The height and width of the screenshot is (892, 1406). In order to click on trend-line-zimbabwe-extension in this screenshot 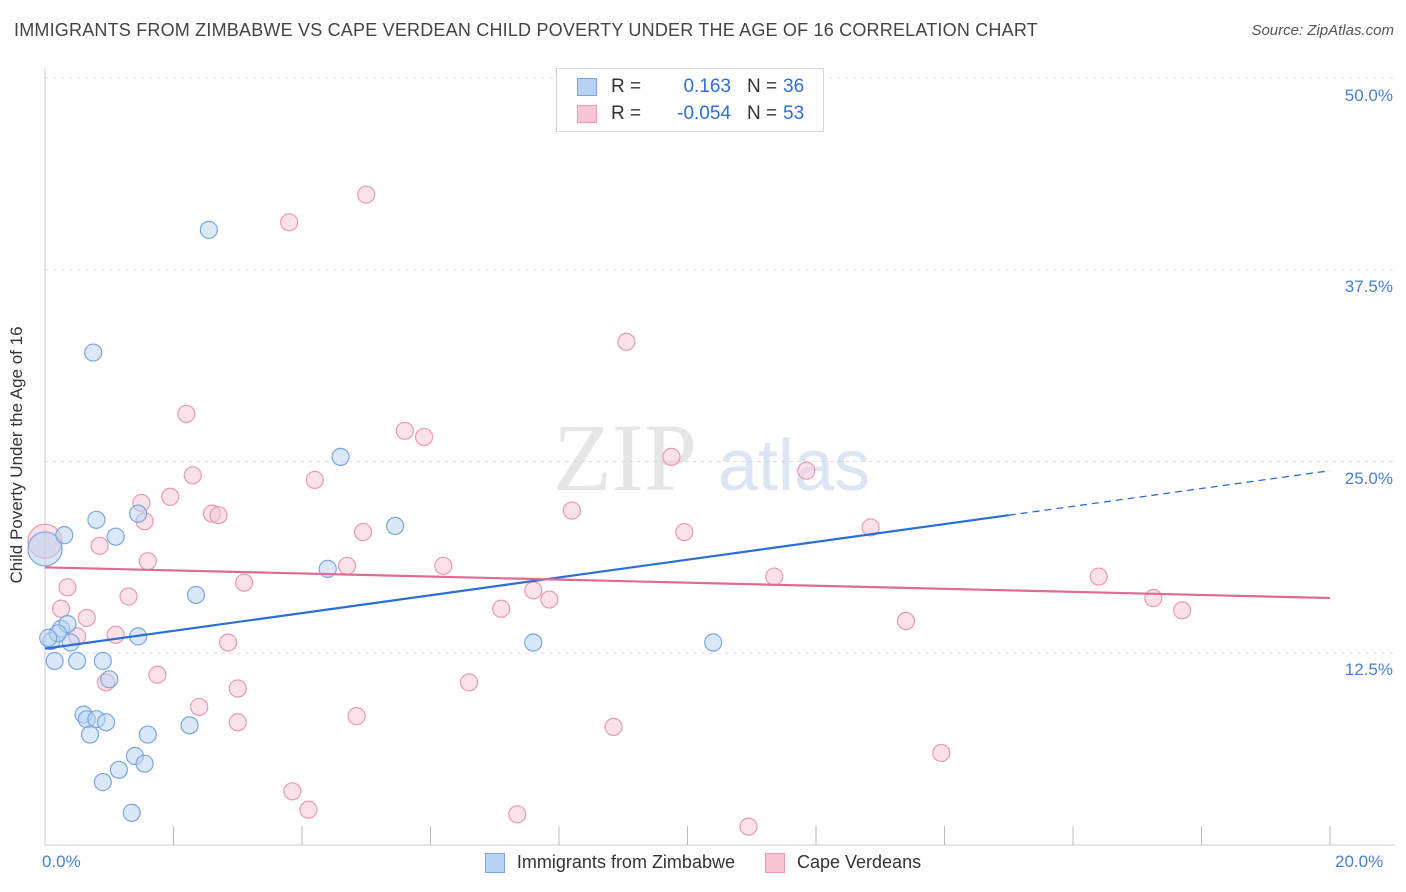, I will do `click(1169, 493)`.